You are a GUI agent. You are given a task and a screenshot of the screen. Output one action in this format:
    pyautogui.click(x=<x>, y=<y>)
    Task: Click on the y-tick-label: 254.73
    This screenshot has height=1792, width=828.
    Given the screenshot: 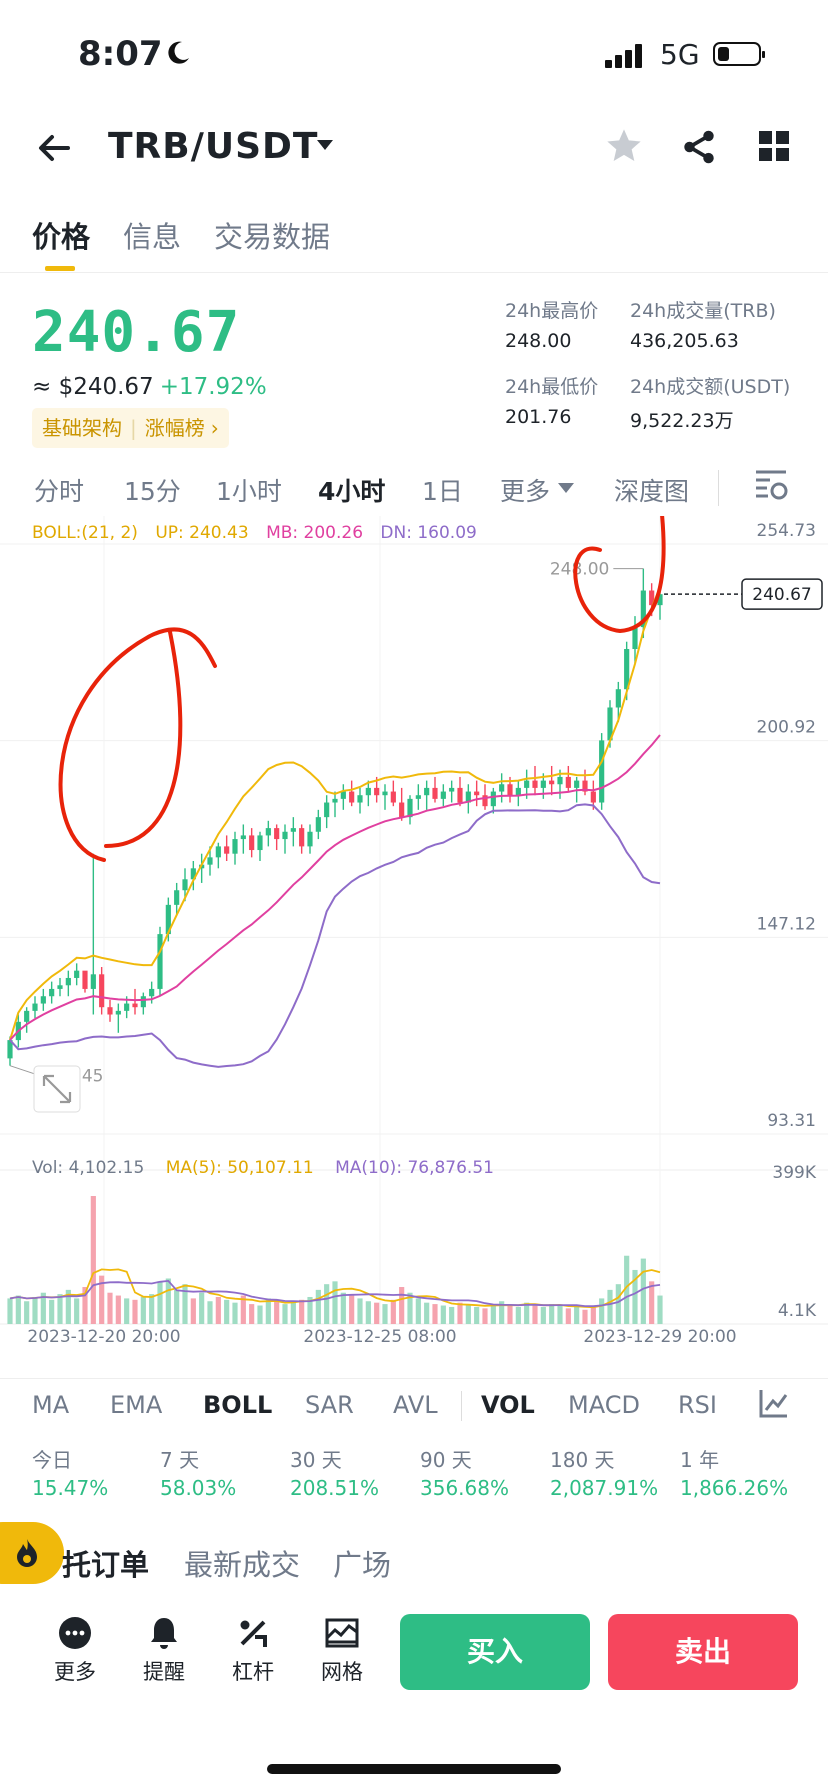 What is the action you would take?
    pyautogui.click(x=786, y=531)
    